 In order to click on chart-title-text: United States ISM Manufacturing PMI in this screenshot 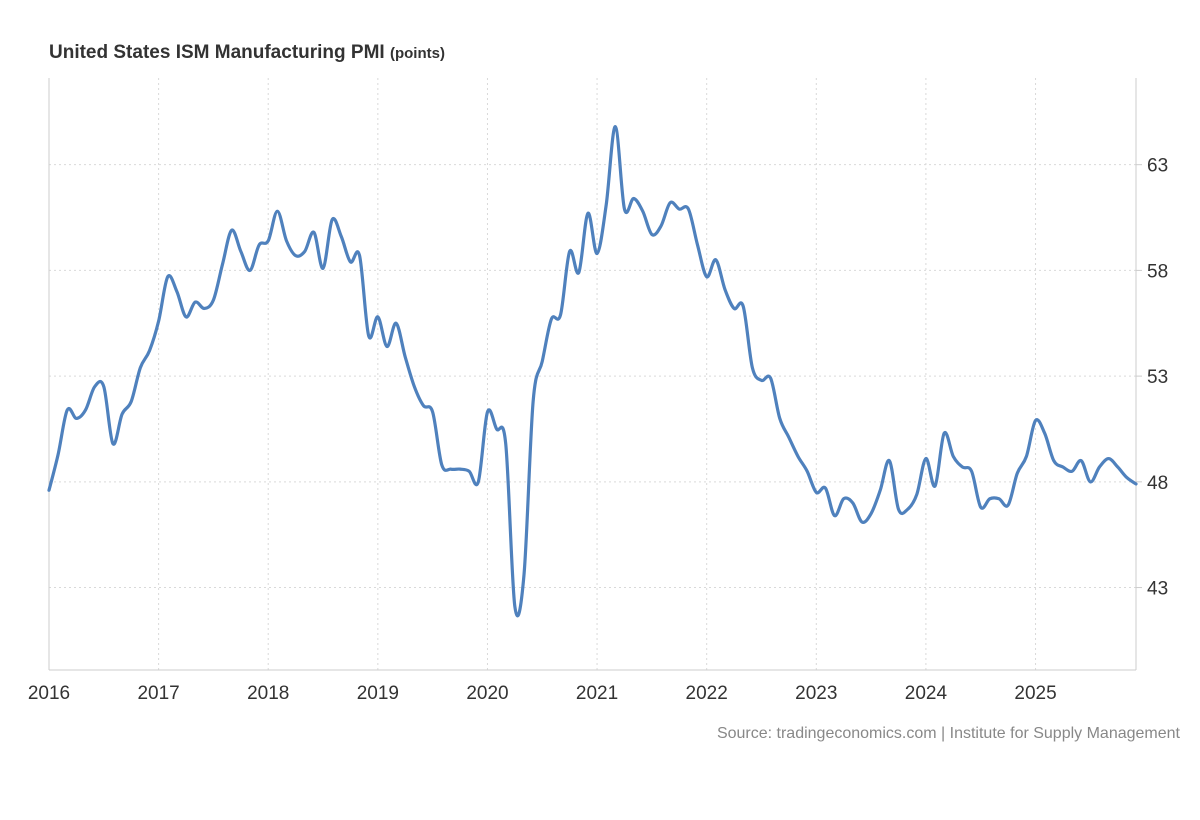, I will do `click(217, 52)`.